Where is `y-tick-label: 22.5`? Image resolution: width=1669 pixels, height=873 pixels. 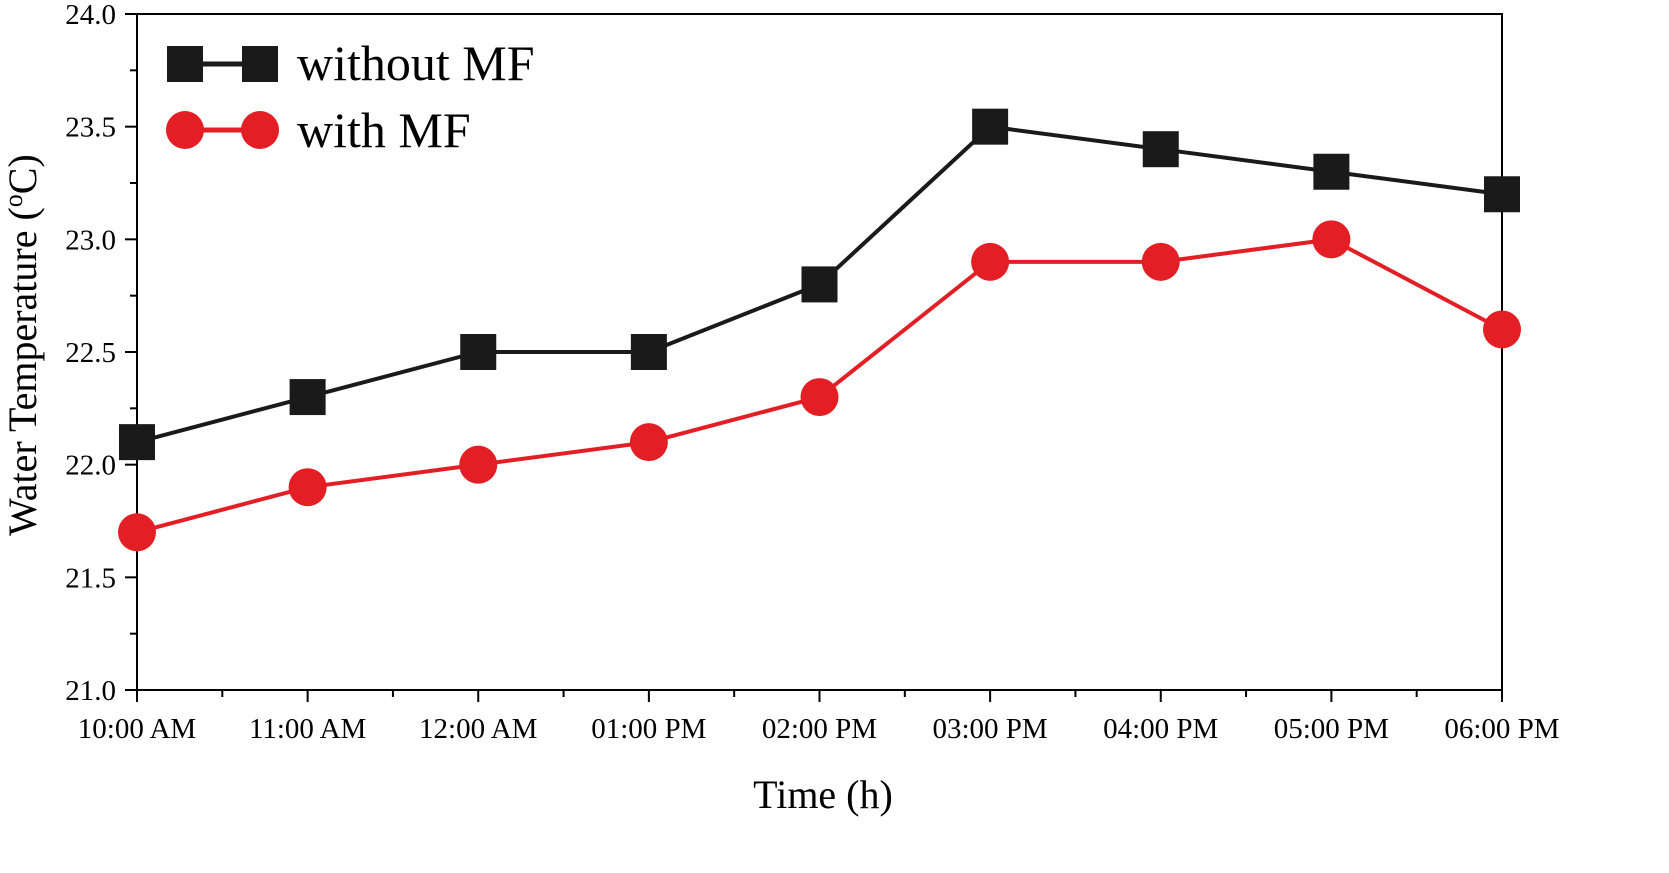
y-tick-label: 22.5 is located at coordinates (90, 353).